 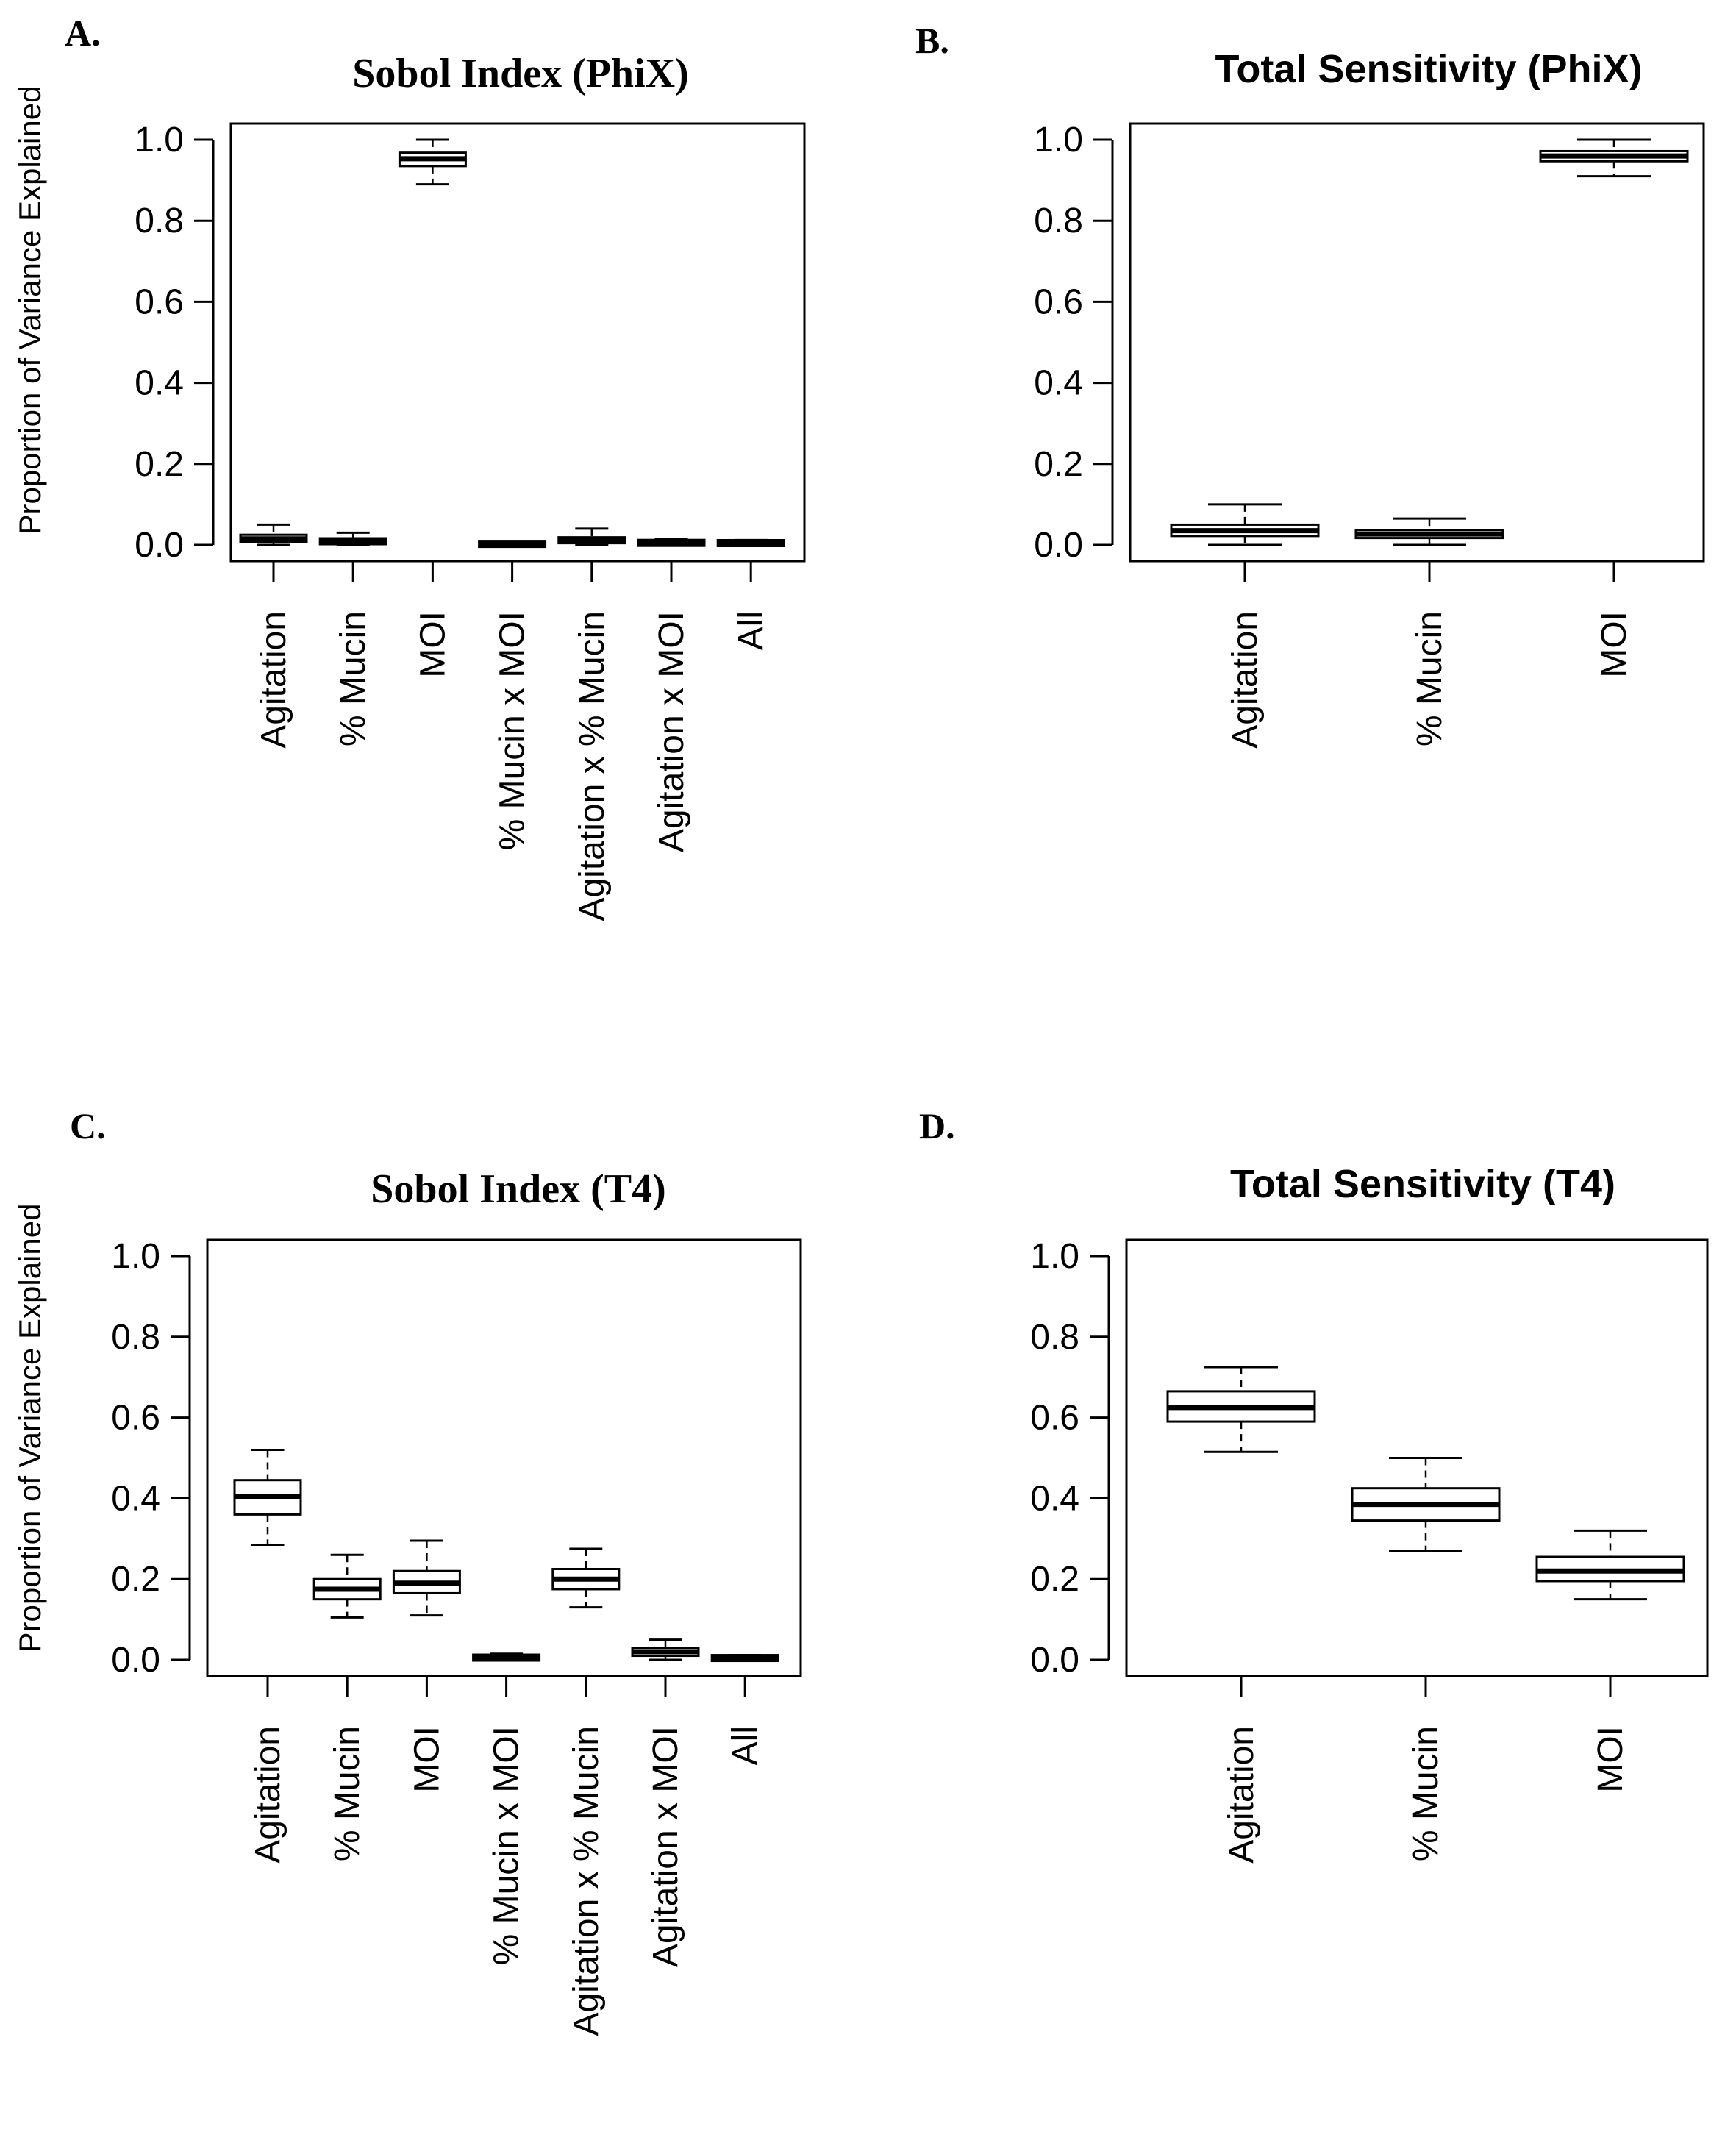 I want to click on boxes-d, so click(x=1426, y=1483).